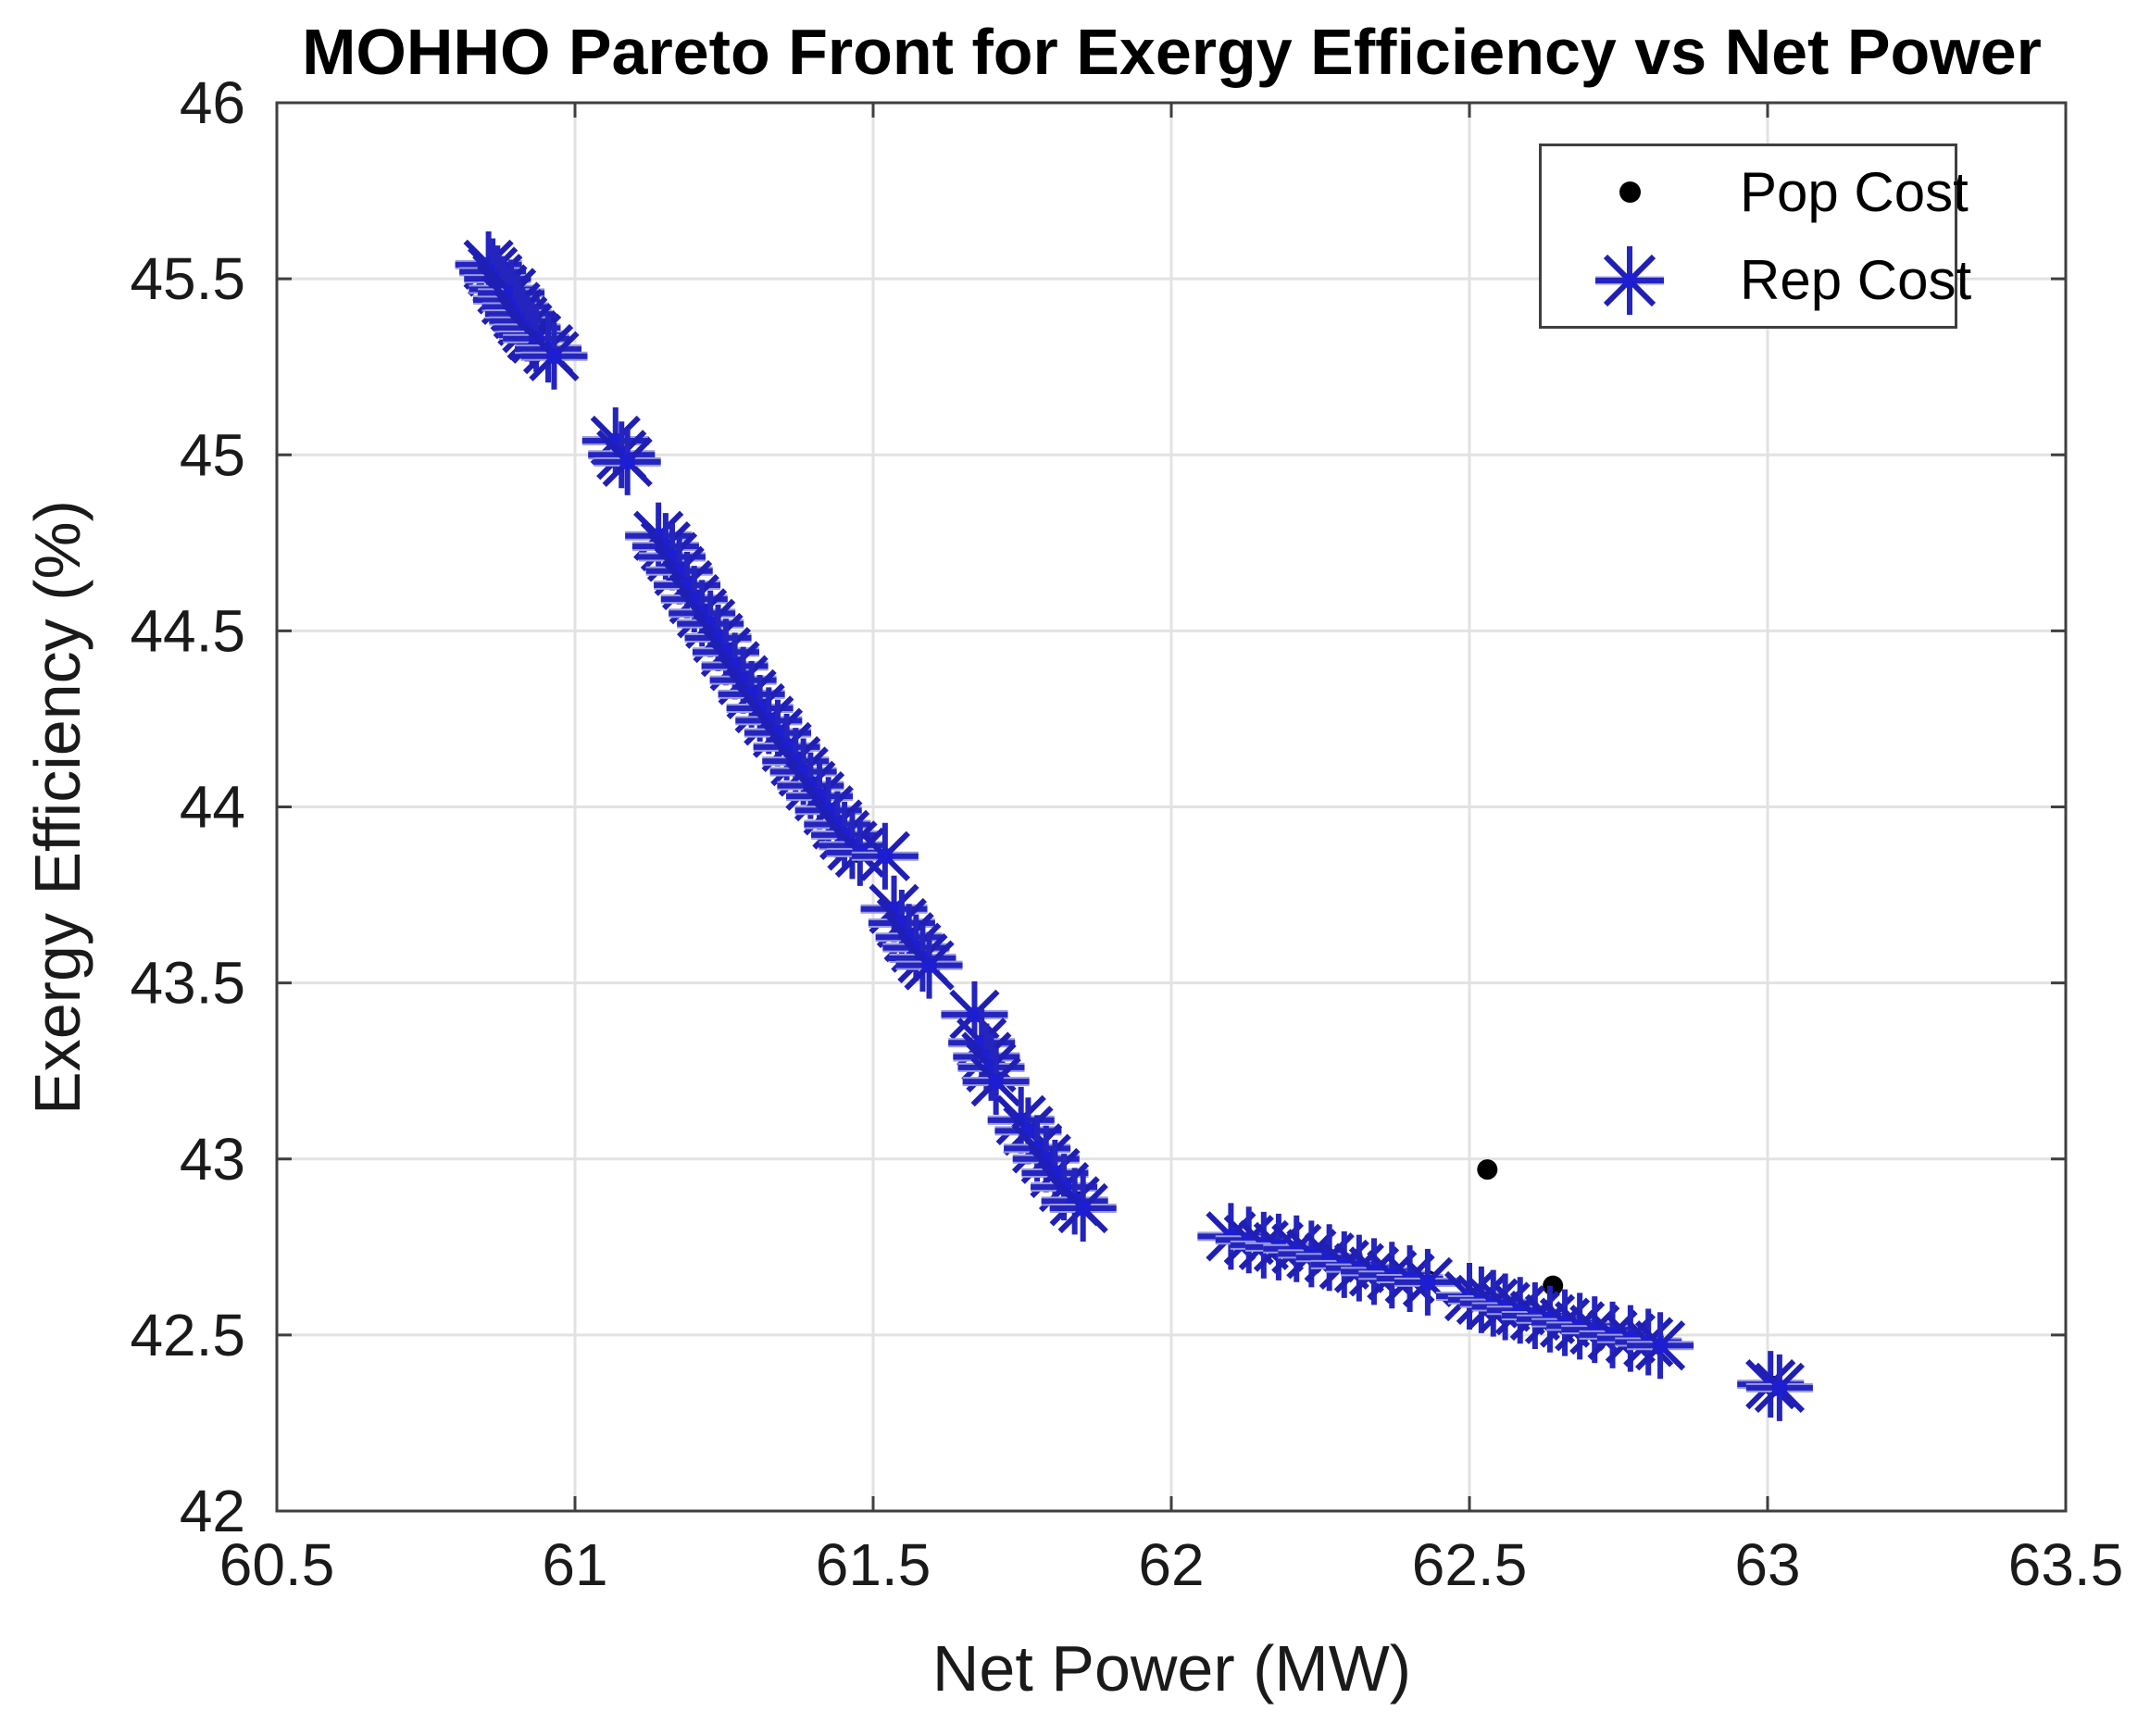  What do you see at coordinates (213, 807) in the screenshot?
I see `y-tick-label: 44` at bounding box center [213, 807].